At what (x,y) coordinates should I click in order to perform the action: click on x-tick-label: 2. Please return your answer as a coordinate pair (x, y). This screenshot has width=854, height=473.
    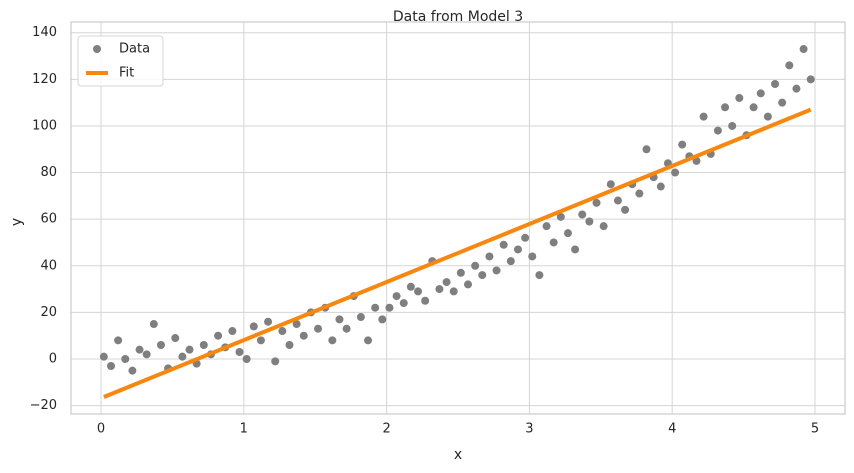
    Looking at the image, I should click on (386, 429).